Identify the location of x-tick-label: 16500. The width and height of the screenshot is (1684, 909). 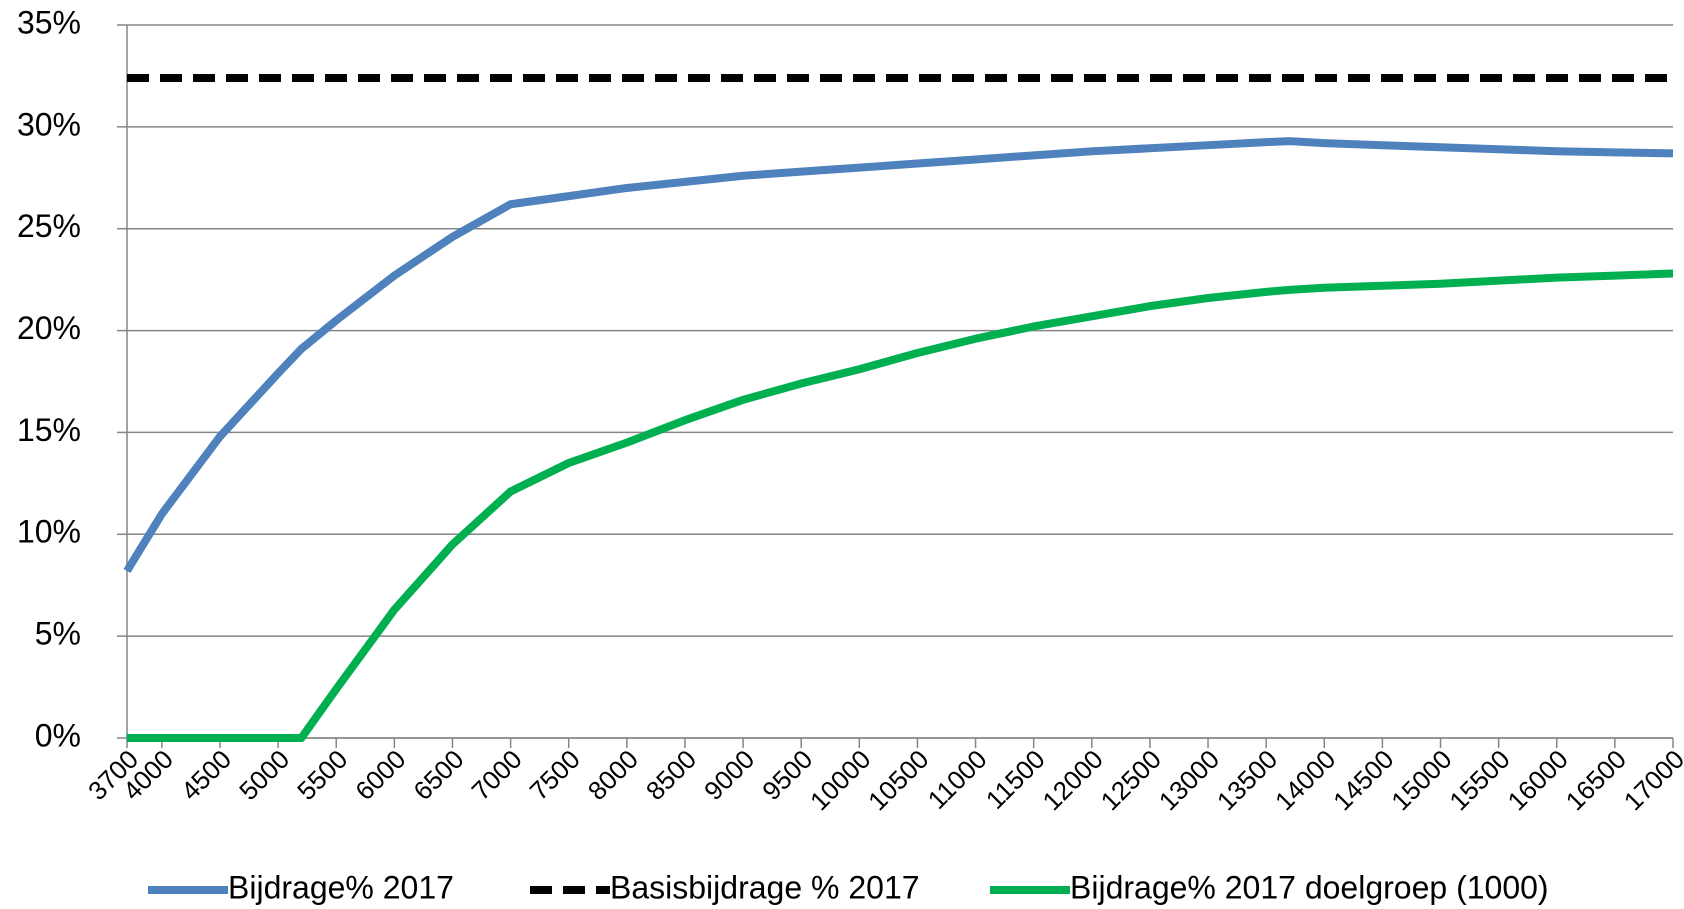
(1596, 780).